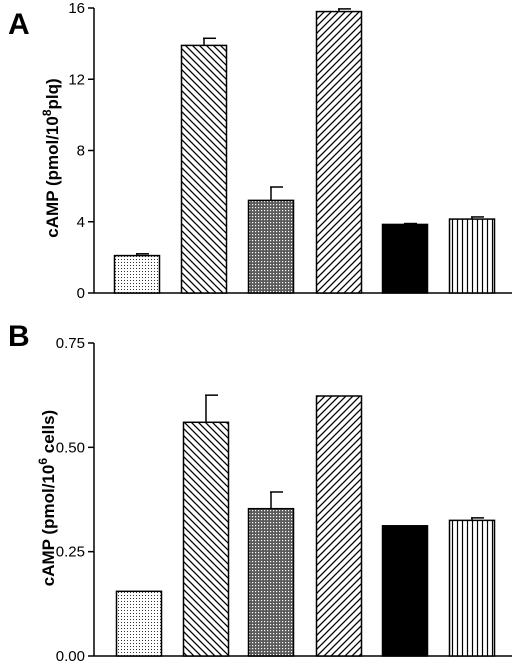  I want to click on y-tick-label: 12, so click(76, 79).